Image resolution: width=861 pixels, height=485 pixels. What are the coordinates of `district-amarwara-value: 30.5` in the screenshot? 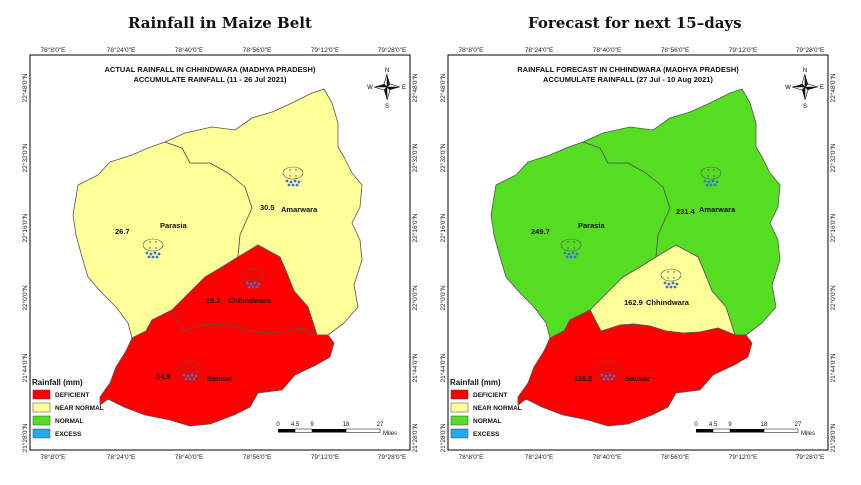 It's located at (267, 207).